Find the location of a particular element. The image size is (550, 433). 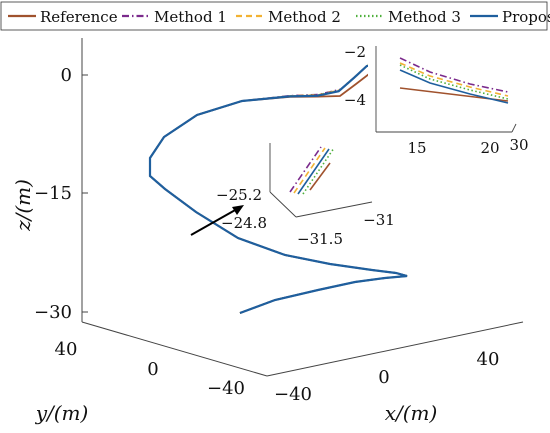

inset-middle-lines is located at coordinates (312, 170).